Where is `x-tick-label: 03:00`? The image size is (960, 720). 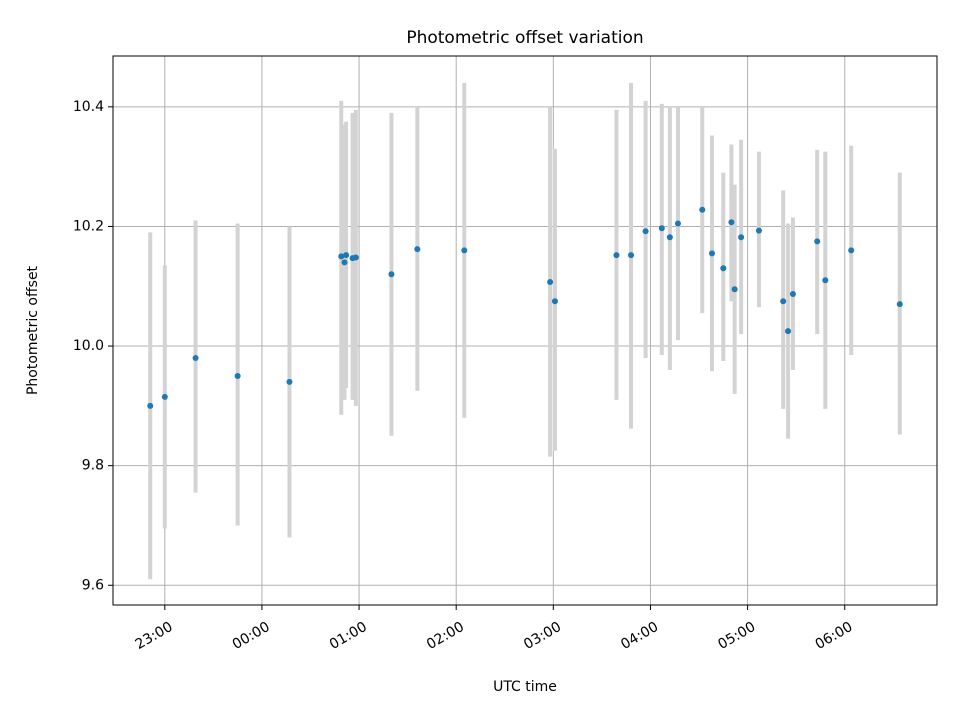 x-tick-label: 03:00 is located at coordinates (542, 636).